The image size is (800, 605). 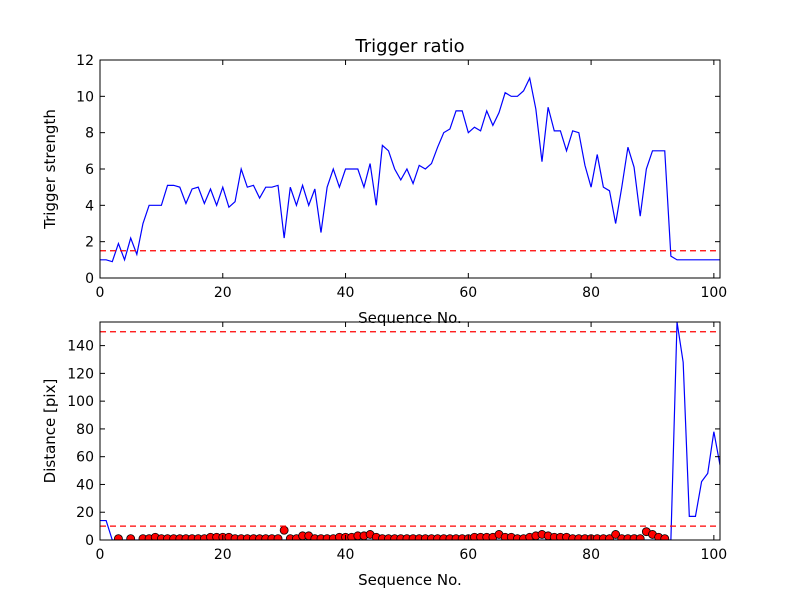 I want to click on y-tick-label: 2, so click(x=89, y=243).